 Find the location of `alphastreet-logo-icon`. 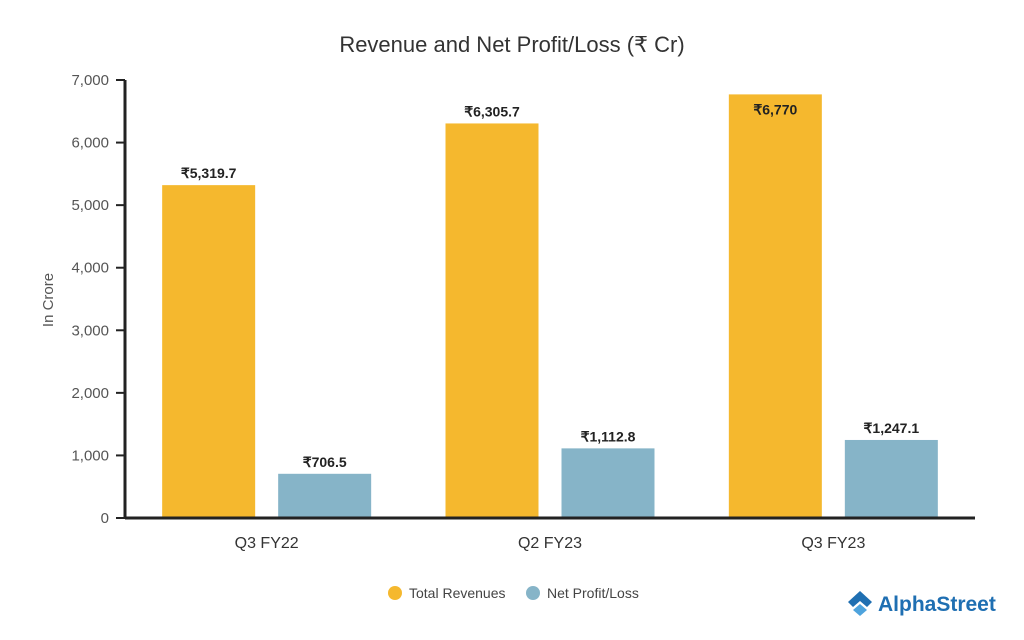

alphastreet-logo-icon is located at coordinates (860, 603).